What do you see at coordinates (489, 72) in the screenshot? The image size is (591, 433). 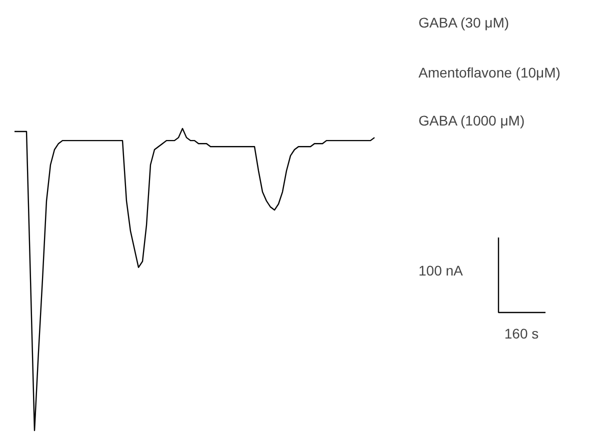 I see `text: Amentoflavone (10μM)` at bounding box center [489, 72].